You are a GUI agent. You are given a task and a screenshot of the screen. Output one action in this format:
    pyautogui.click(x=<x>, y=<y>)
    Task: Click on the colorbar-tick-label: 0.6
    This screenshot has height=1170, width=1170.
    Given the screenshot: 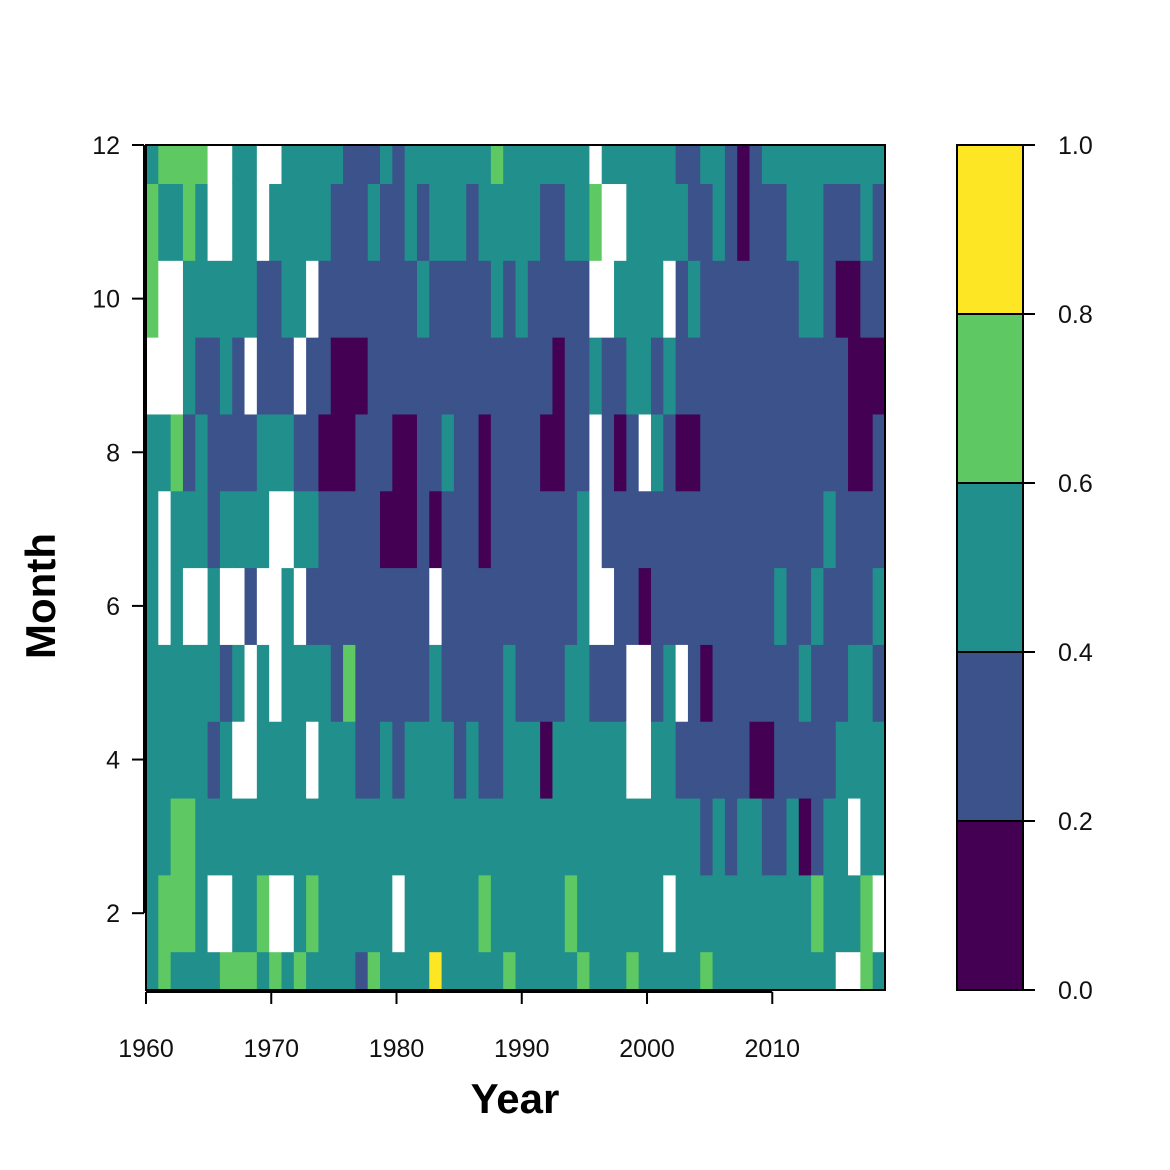 What is the action you would take?
    pyautogui.click(x=1075, y=484)
    